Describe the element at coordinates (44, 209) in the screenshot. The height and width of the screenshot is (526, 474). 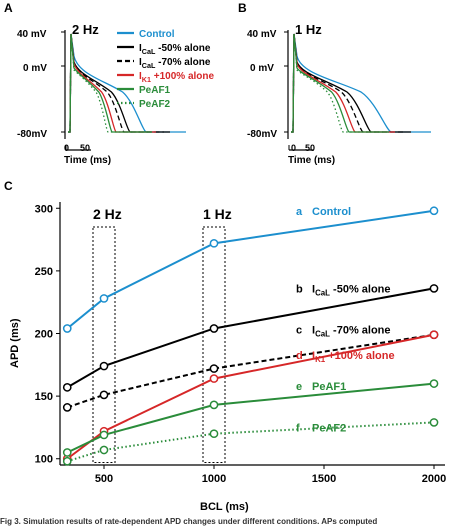
I see `y-tick-label: 300` at that location.